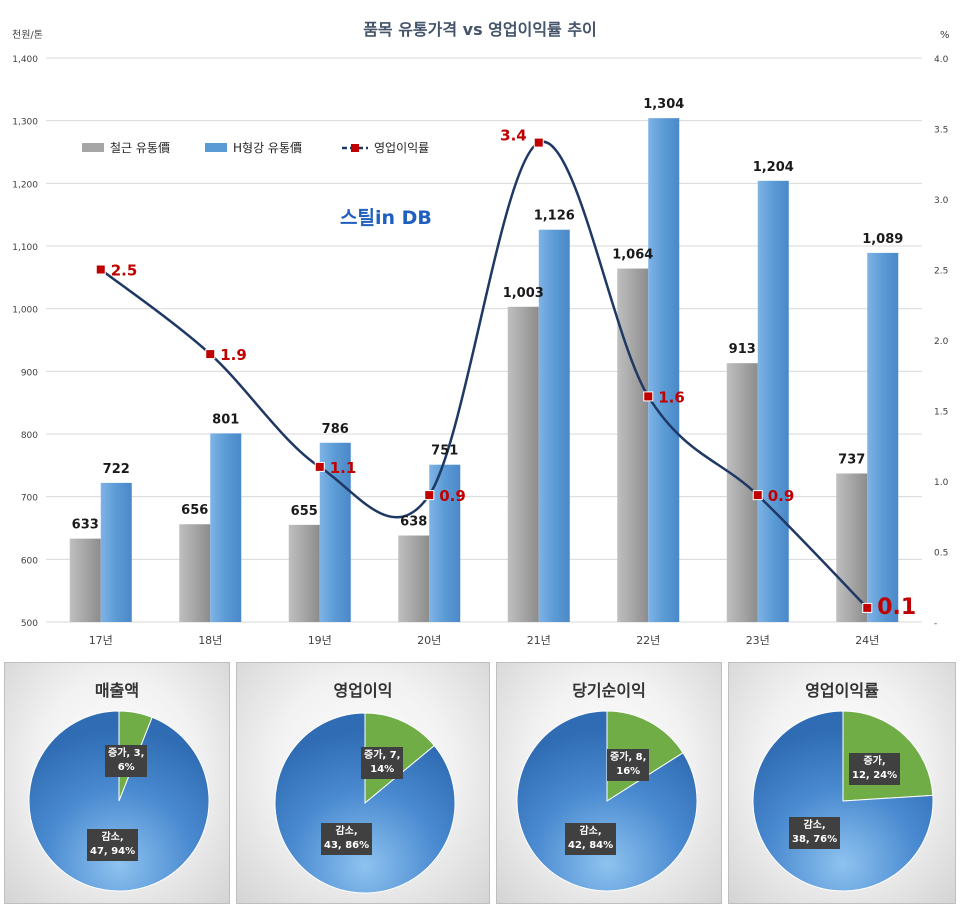 The height and width of the screenshot is (906, 960). What do you see at coordinates (93, 147) in the screenshot?
I see `legend-swatch-rebar` at bounding box center [93, 147].